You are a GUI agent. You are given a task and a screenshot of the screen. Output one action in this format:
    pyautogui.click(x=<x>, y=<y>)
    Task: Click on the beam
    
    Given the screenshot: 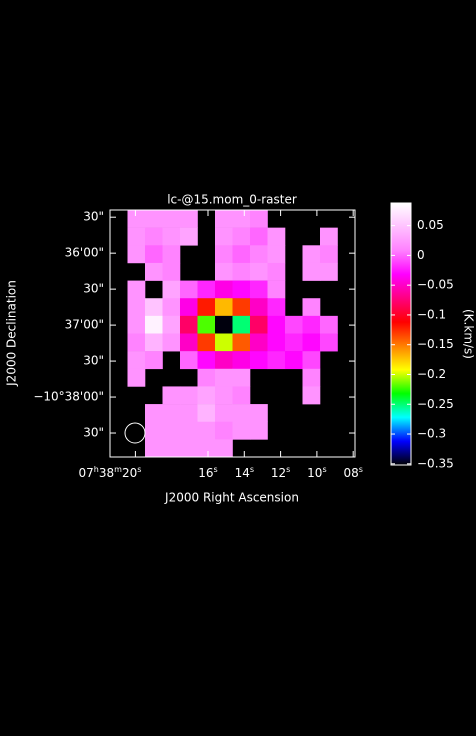 What is the action you would take?
    pyautogui.click(x=135, y=433)
    